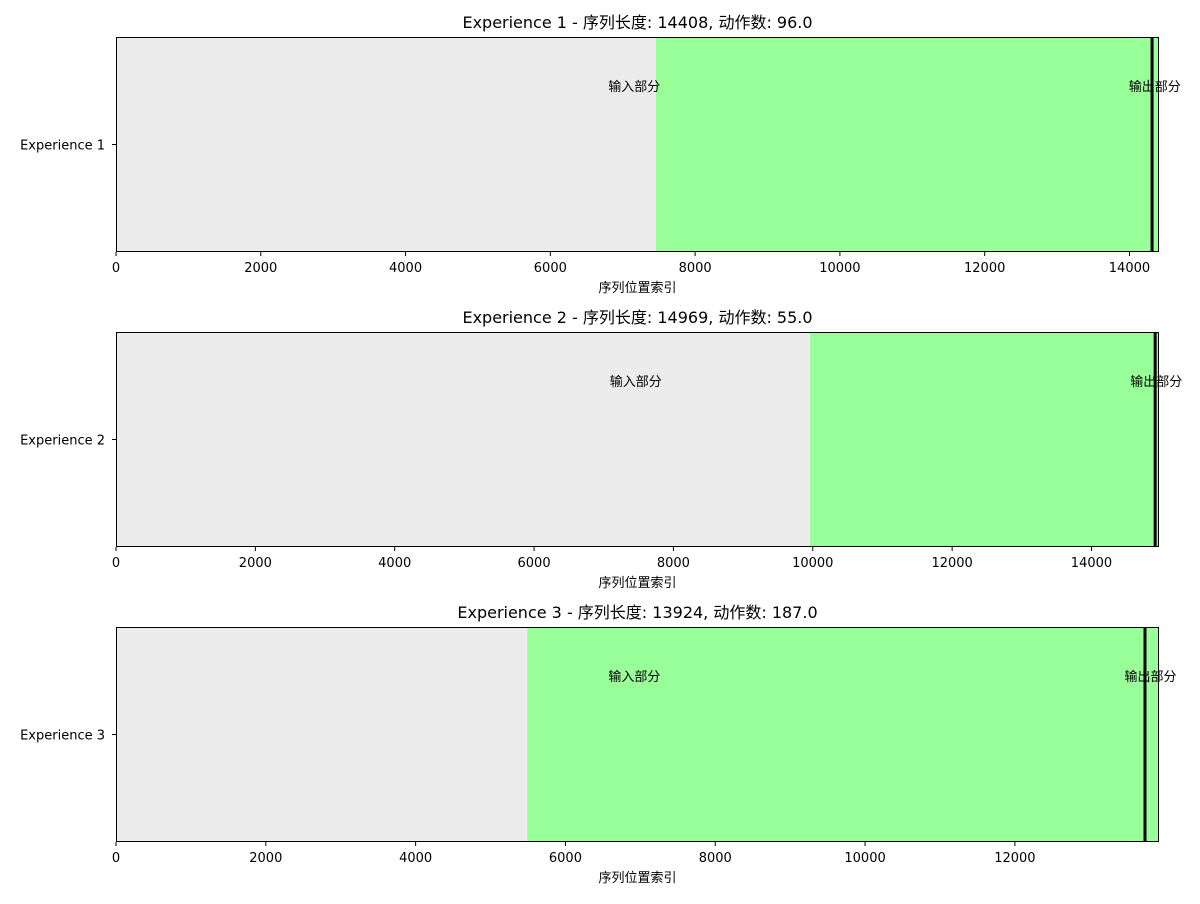 This screenshot has width=1200, height=904. What do you see at coordinates (62, 146) in the screenshot?
I see `y-tick-label: Experience 1` at bounding box center [62, 146].